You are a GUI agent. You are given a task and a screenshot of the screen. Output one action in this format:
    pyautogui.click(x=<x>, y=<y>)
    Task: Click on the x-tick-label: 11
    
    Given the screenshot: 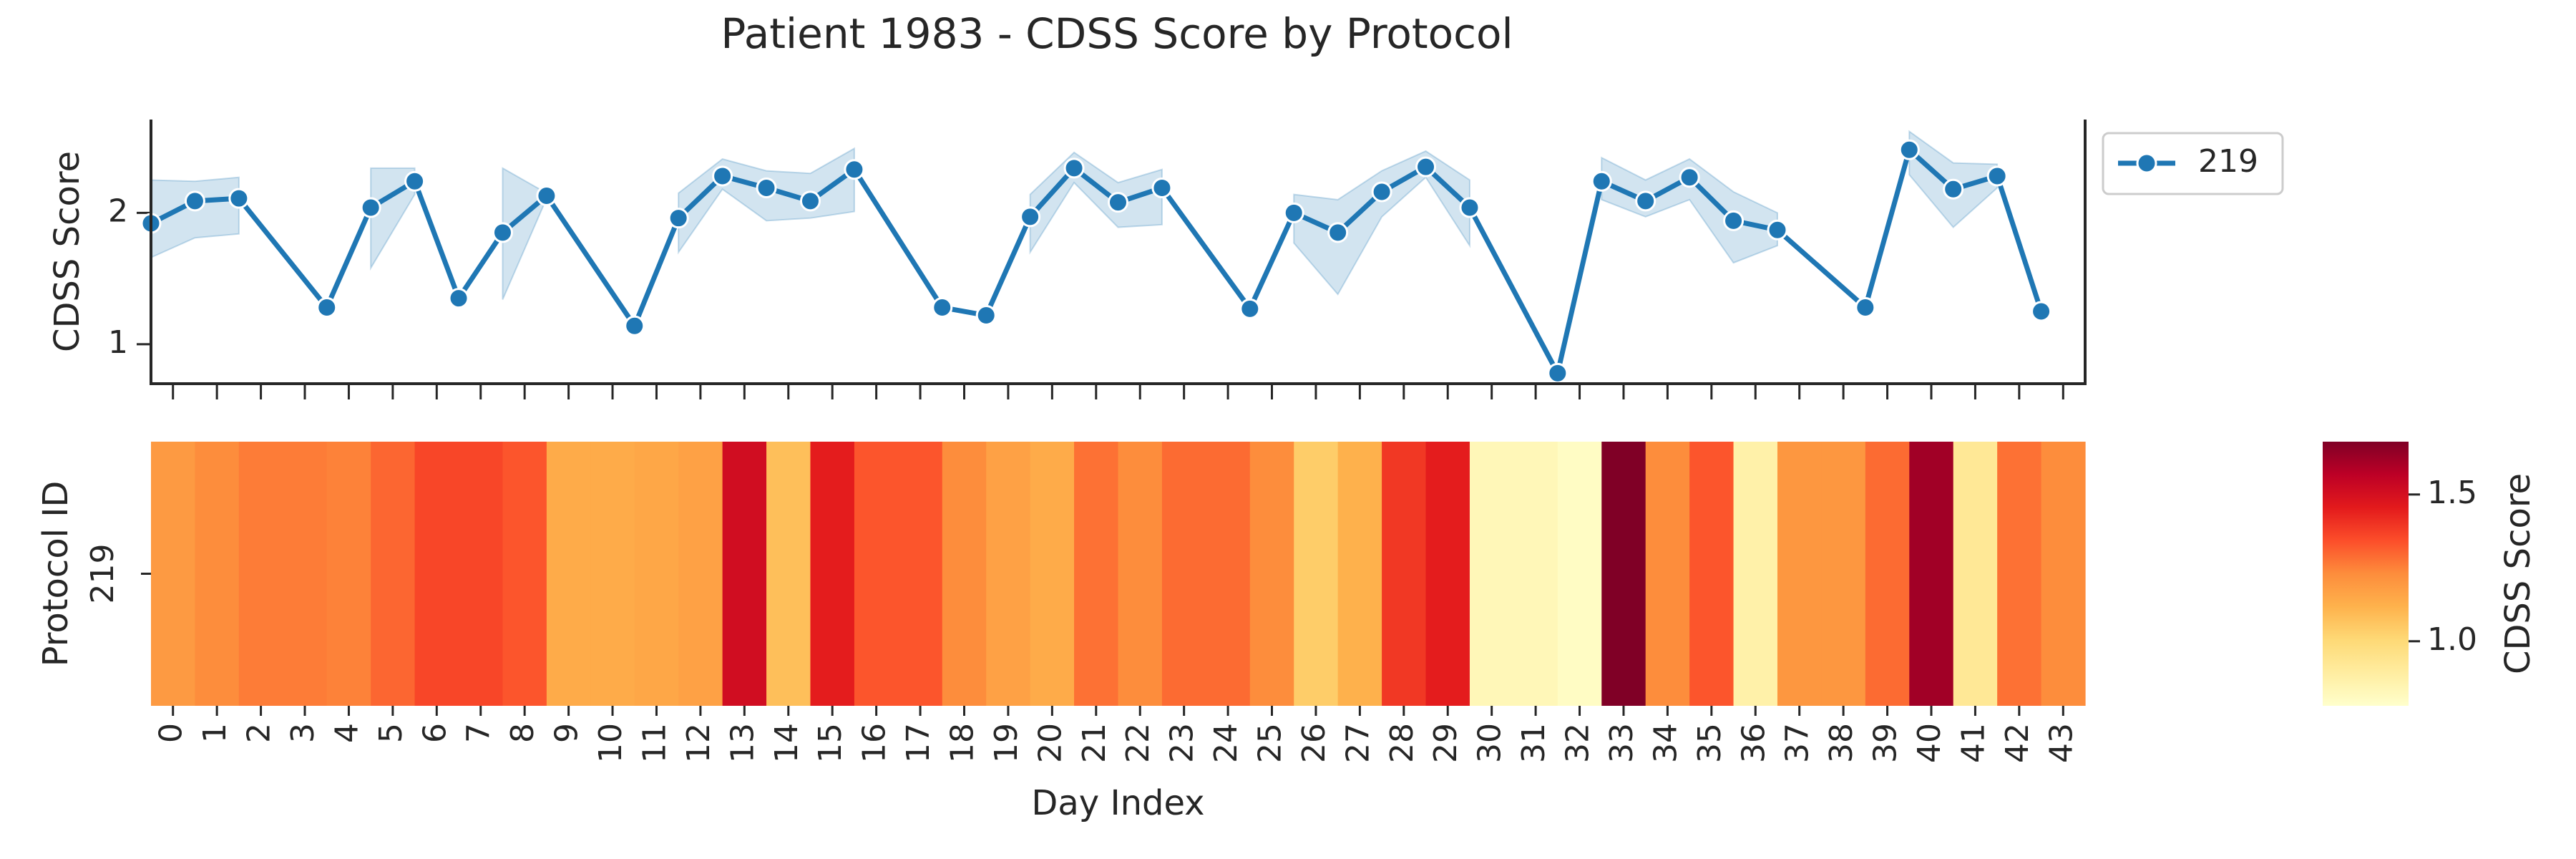 What is the action you would take?
    pyautogui.click(x=654, y=743)
    